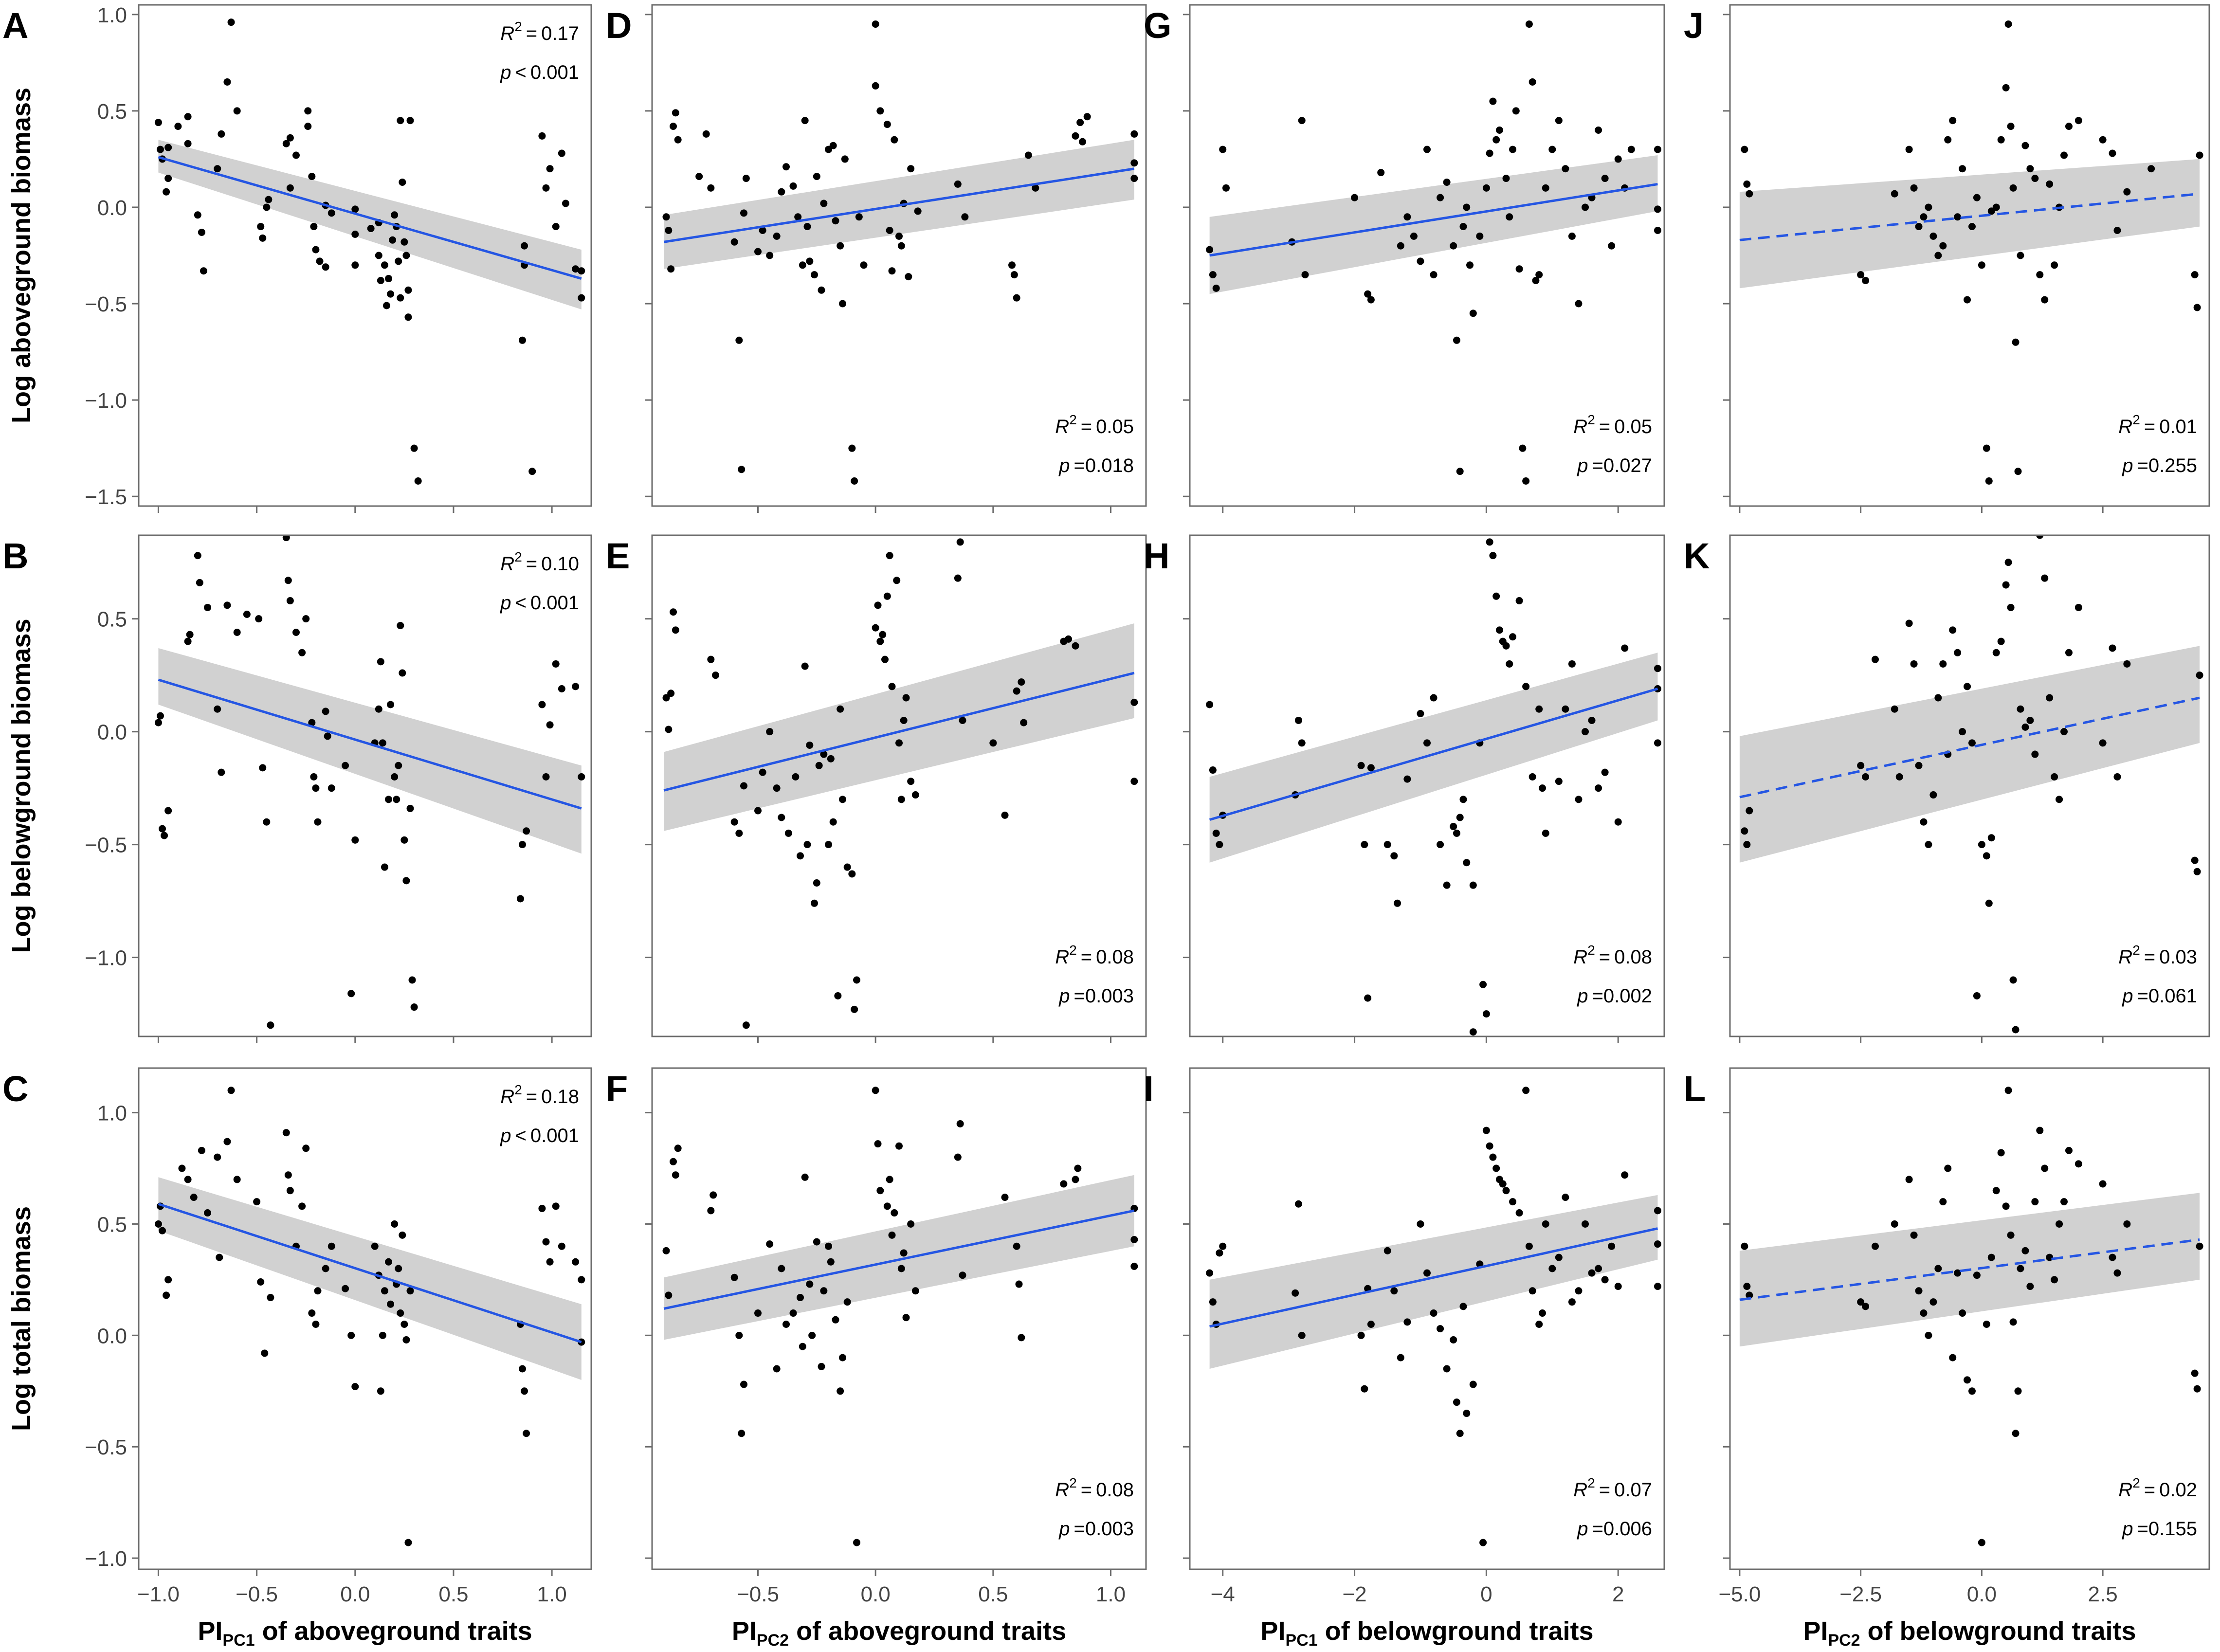  Describe the element at coordinates (297, 788) in the screenshot. I see `panel-B: 0.5 0.0 −0.5 −1.0 B R2 = 0.10 p < 0.001` at that location.